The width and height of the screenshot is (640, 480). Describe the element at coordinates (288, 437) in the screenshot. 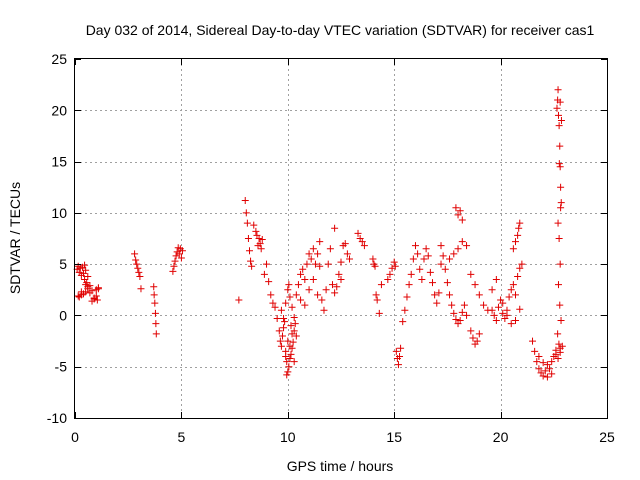

I see `x-tick-label: 10` at that location.